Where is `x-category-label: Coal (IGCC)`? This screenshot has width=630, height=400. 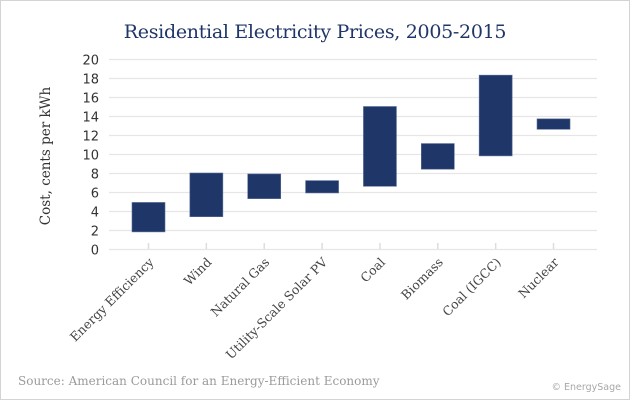 x-category-label: Coal (IGCC) is located at coordinates (471, 287).